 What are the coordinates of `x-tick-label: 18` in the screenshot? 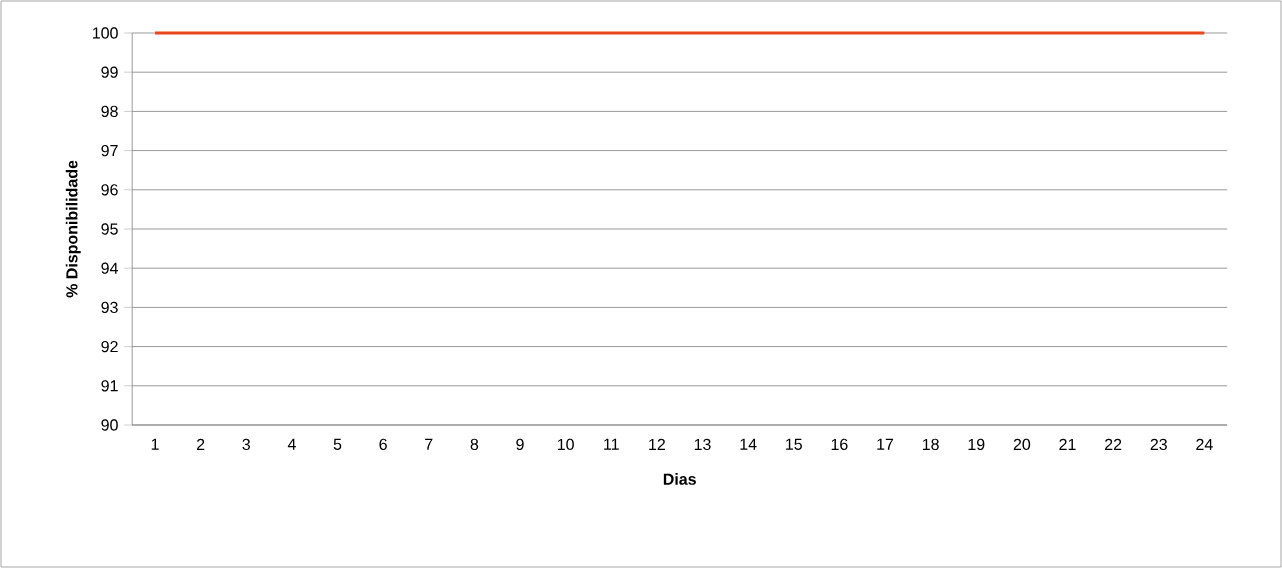 It's located at (930, 444).